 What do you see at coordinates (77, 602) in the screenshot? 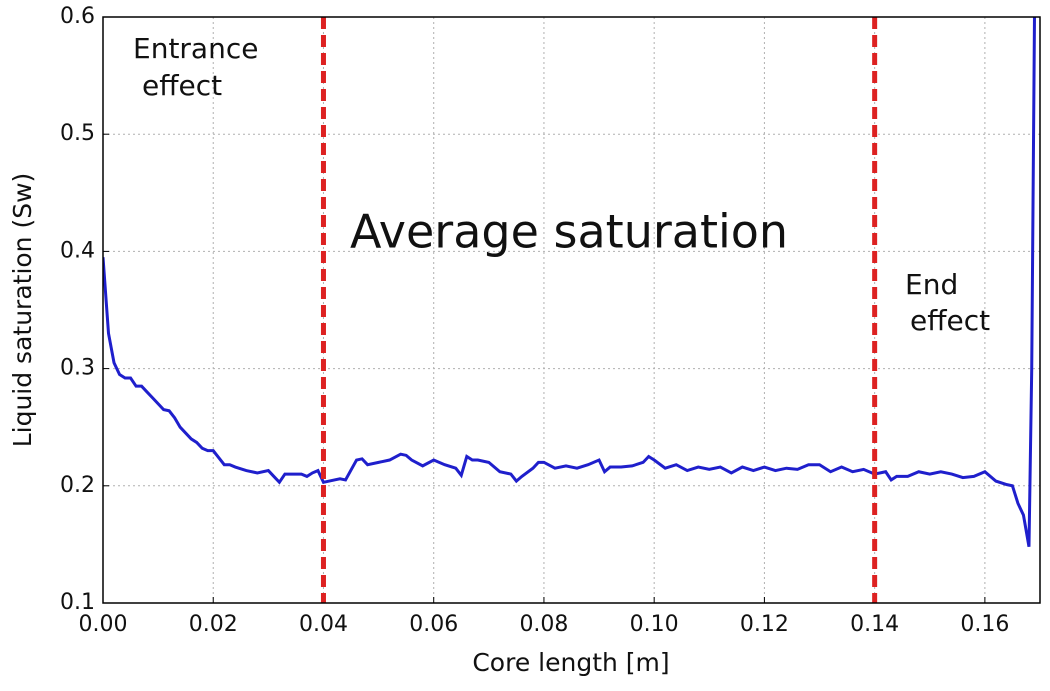
I see `y-tick-label: 0.1` at bounding box center [77, 602].